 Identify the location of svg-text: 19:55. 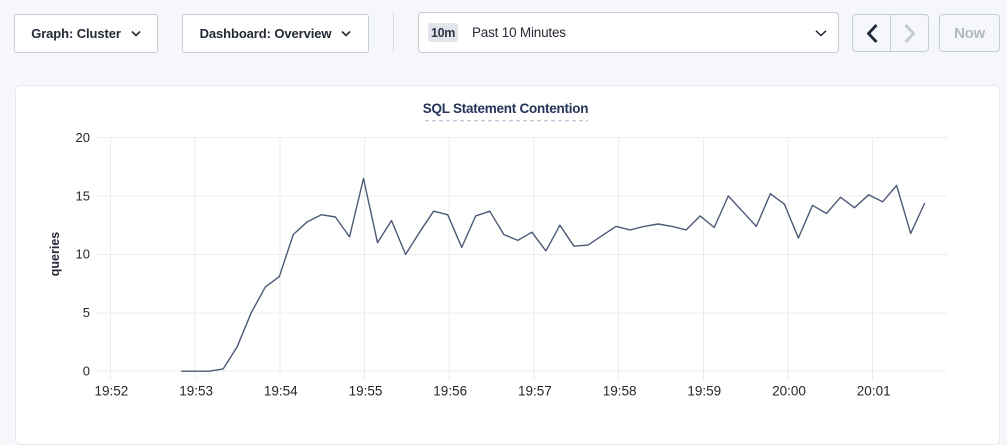
(366, 391).